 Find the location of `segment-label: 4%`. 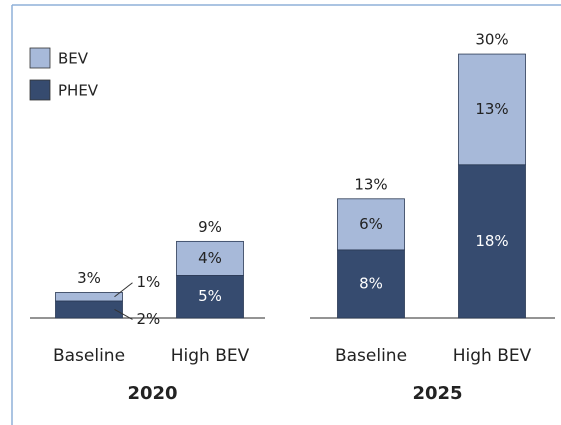

segment-label: 4% is located at coordinates (210, 258).